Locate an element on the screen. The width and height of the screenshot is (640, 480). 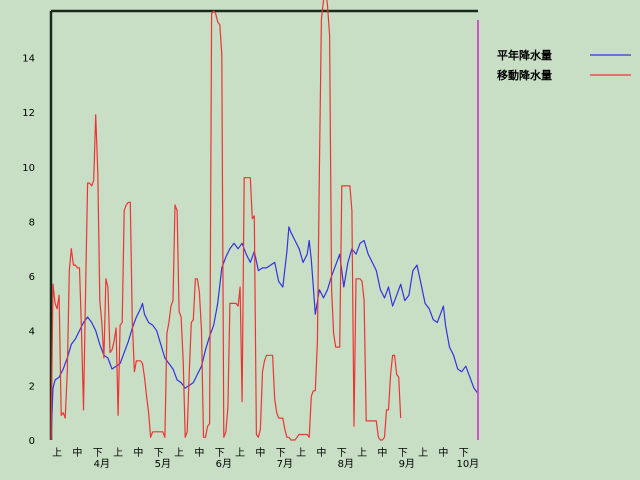
x-month-label: 4月 is located at coordinates (102, 464).